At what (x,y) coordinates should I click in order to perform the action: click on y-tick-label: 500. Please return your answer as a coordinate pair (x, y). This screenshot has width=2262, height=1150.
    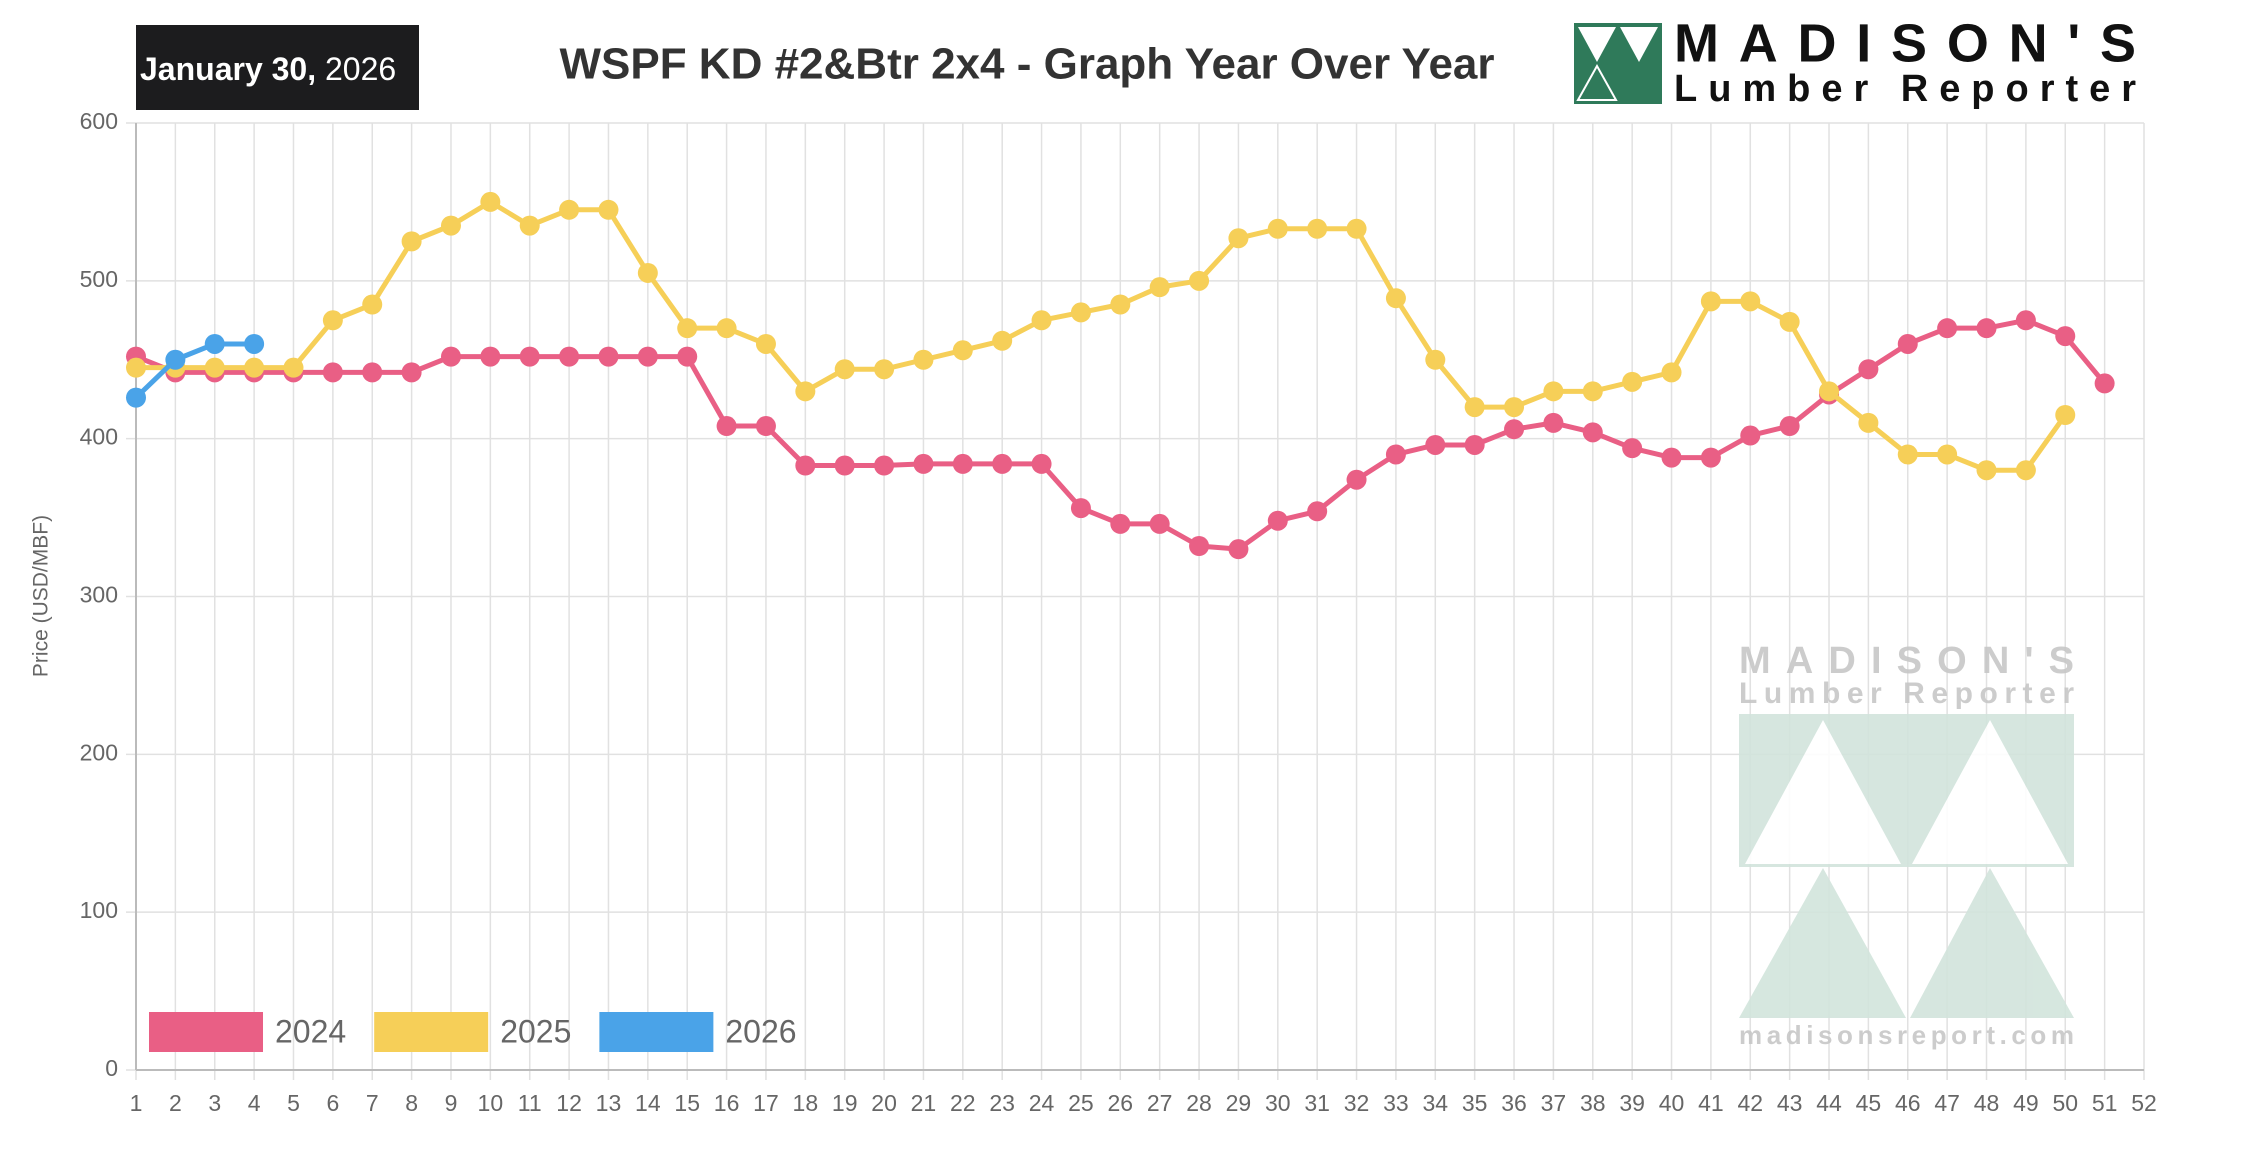
    Looking at the image, I should click on (99, 279).